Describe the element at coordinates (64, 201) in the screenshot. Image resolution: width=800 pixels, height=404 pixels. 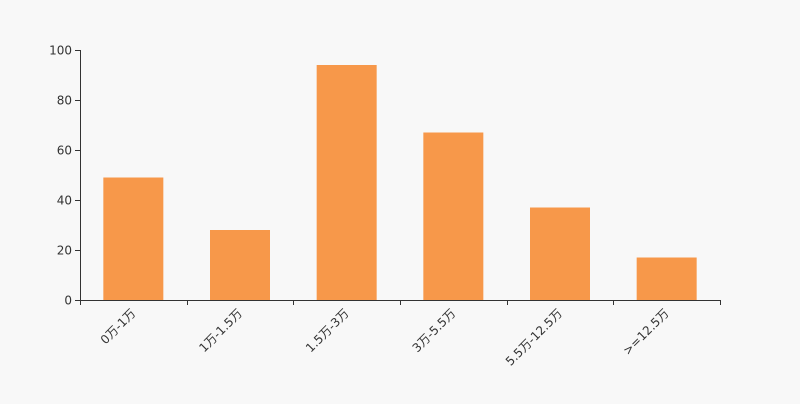
I see `y-tick-label: 40` at that location.